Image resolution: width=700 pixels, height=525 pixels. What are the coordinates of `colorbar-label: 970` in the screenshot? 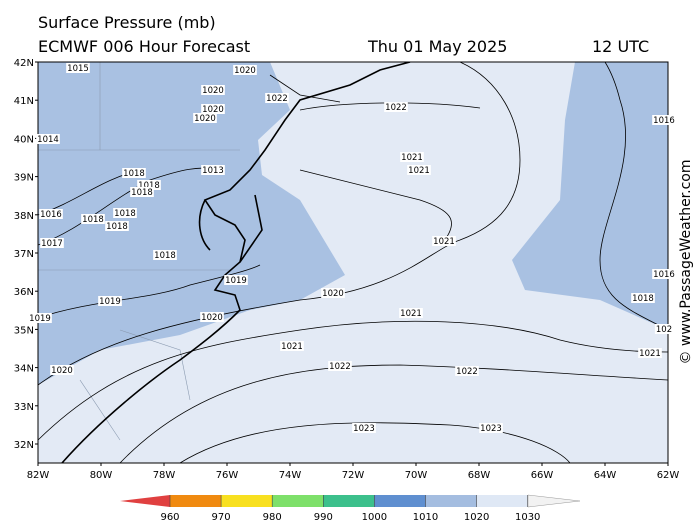 It's located at (221, 517).